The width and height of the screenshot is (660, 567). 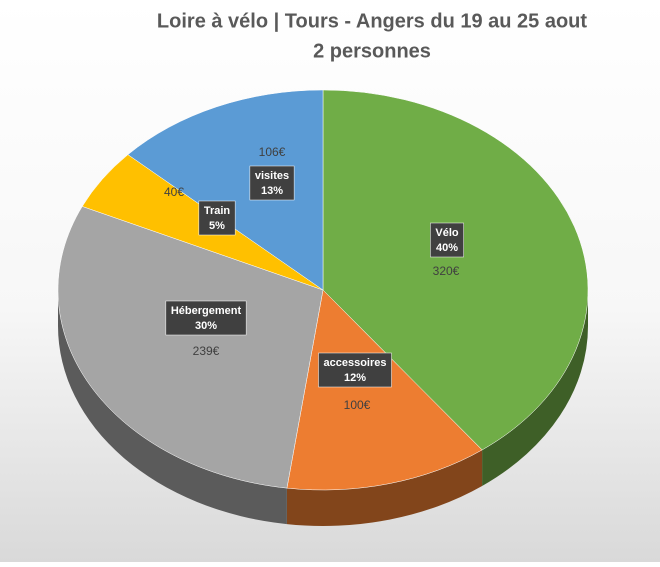 I want to click on category-label: accessoires, so click(x=355, y=363).